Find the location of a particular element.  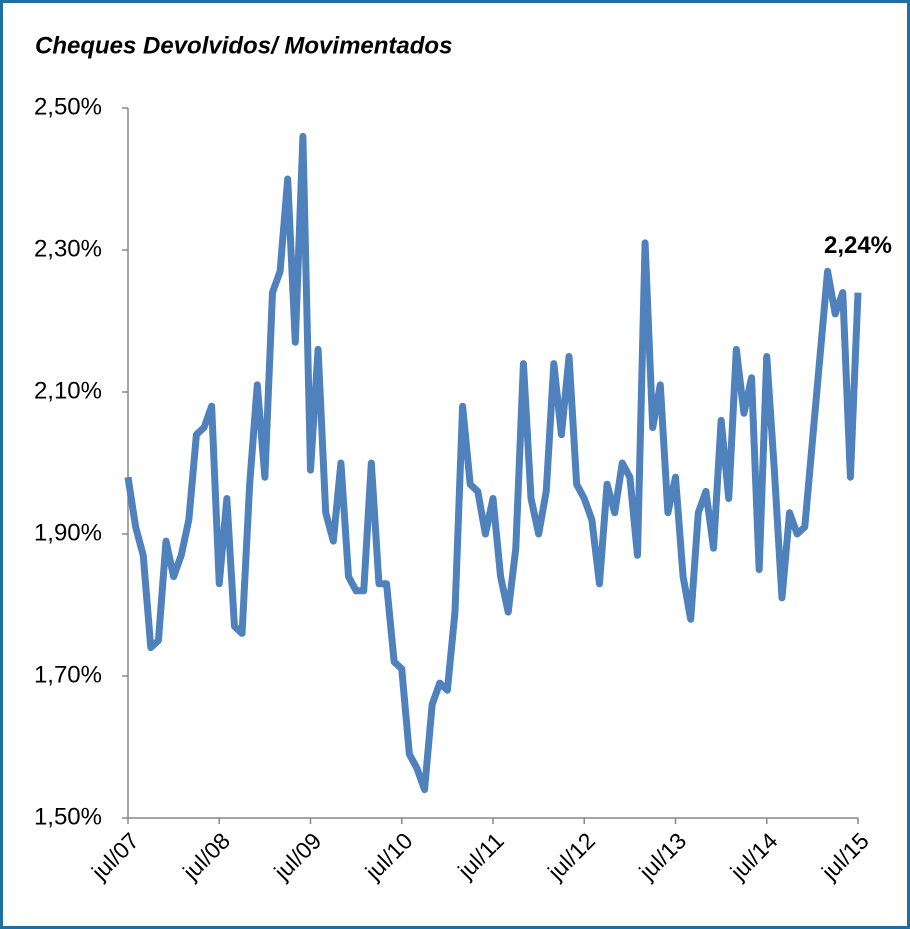

y-tick-label: 2,50% is located at coordinates (68, 106).